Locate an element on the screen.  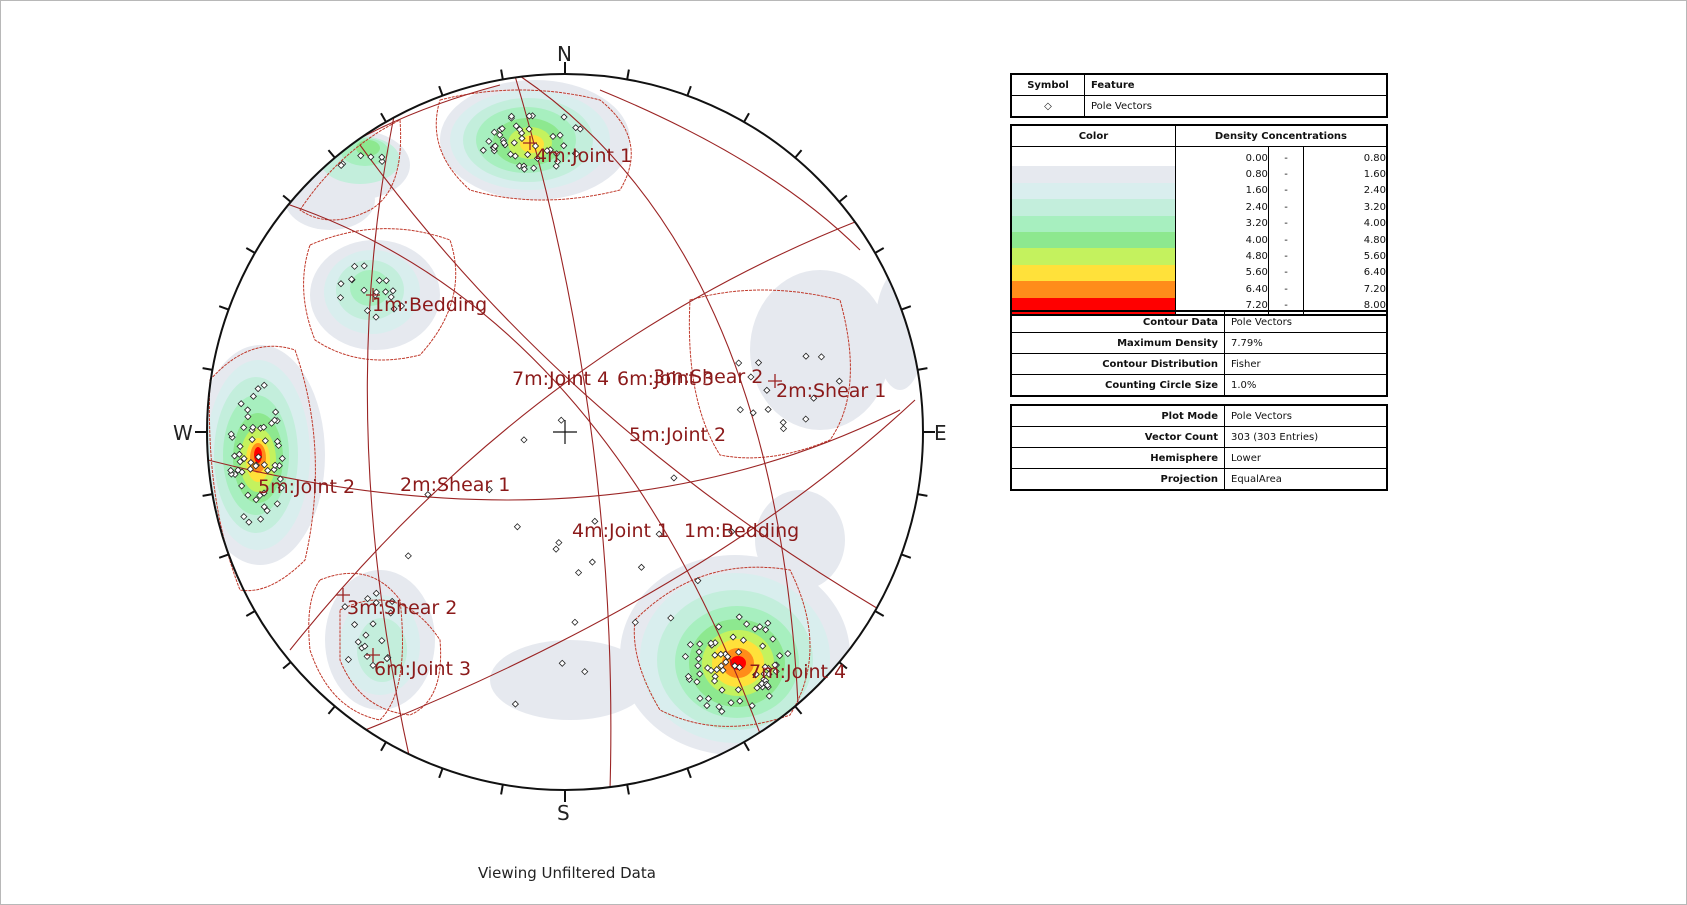
intersection-label-4m: 4m:Joint 1 is located at coordinates (620, 531).